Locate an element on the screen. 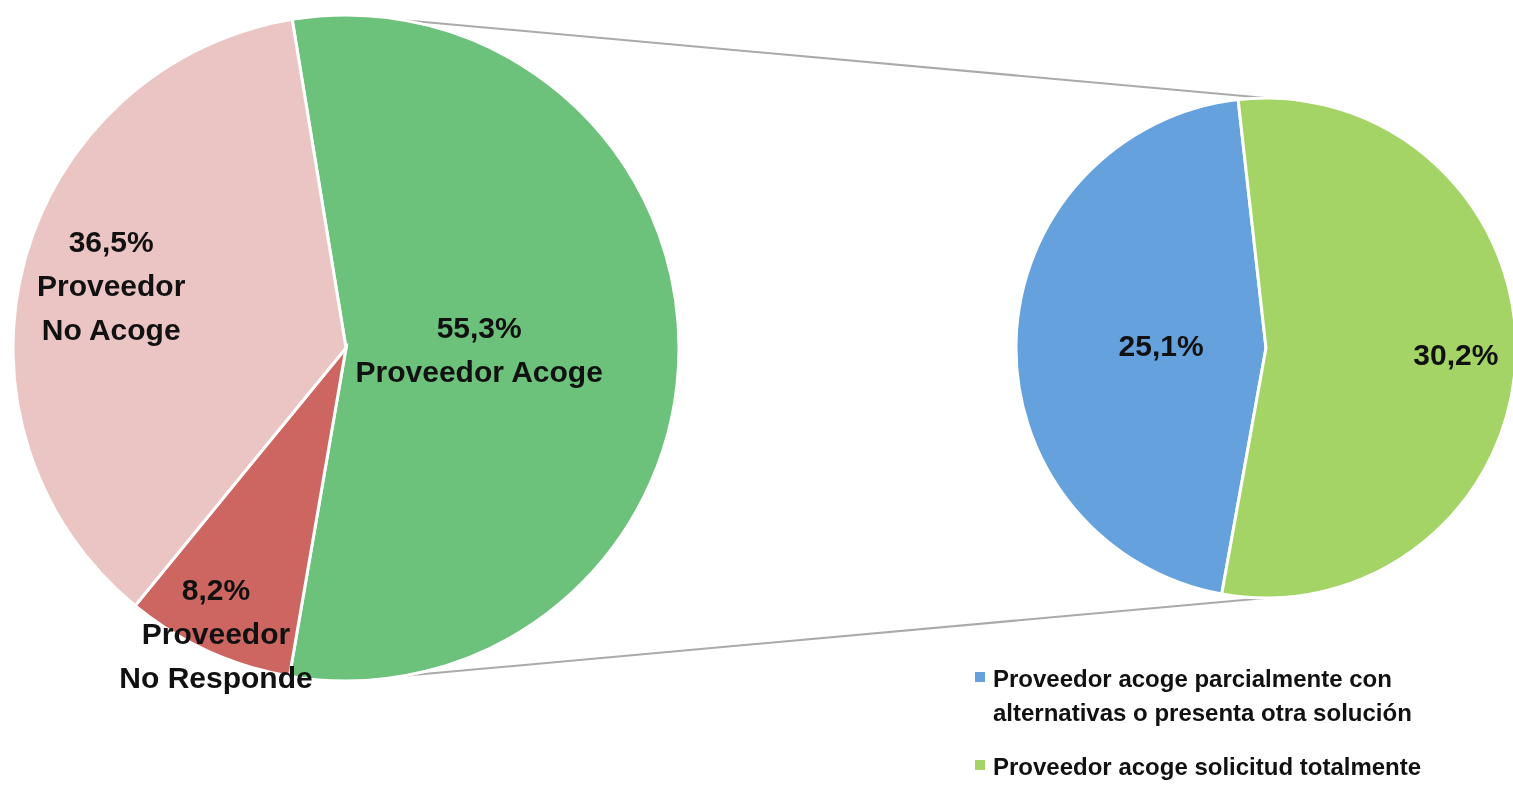 Image resolution: width=1513 pixels, height=787 pixels. data-label: 25,1% is located at coordinates (1161, 345).